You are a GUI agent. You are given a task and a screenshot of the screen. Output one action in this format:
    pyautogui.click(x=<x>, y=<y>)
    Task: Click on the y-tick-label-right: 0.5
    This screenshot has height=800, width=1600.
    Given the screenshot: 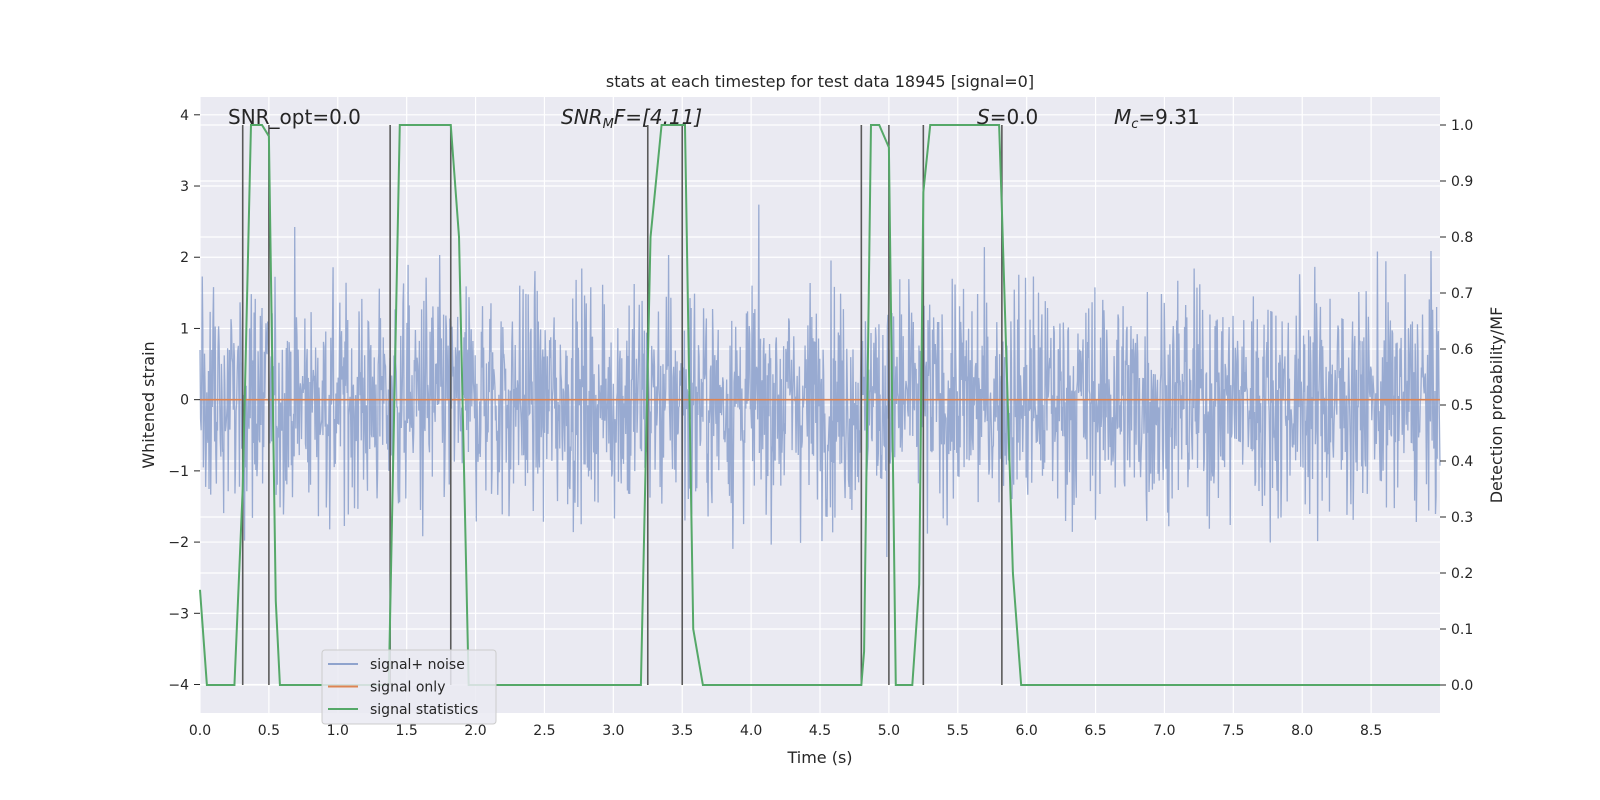 What is the action you would take?
    pyautogui.click(x=1462, y=406)
    